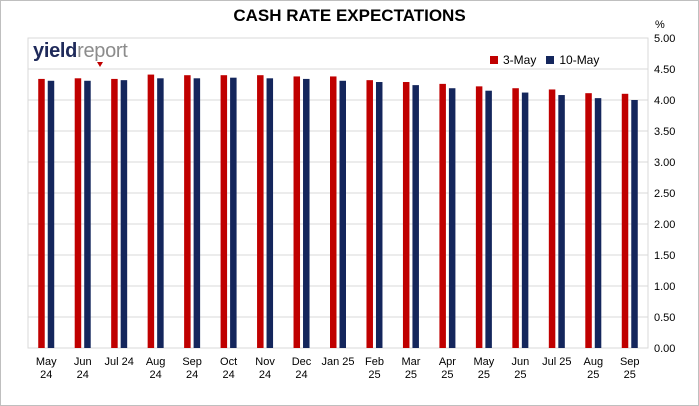  Describe the element at coordinates (664, 163) in the screenshot. I see `y-tick-label: 3.00` at that location.